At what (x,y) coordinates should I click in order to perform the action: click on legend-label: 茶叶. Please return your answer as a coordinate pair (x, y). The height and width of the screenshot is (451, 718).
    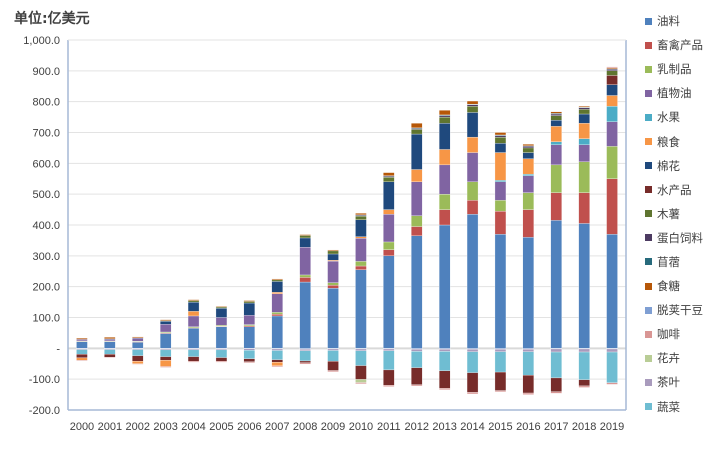
    Looking at the image, I should click on (668, 382).